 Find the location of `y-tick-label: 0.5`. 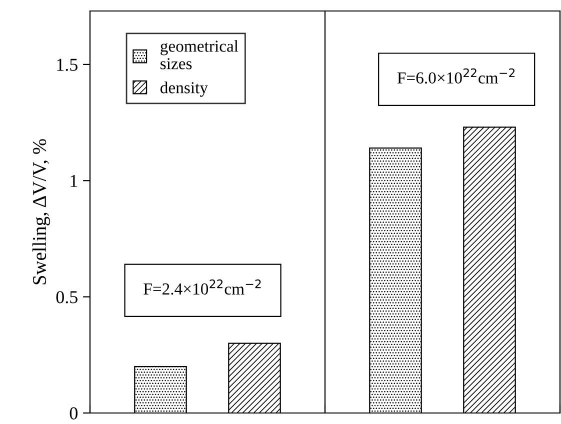

y-tick-label: 0.5 is located at coordinates (67, 297).